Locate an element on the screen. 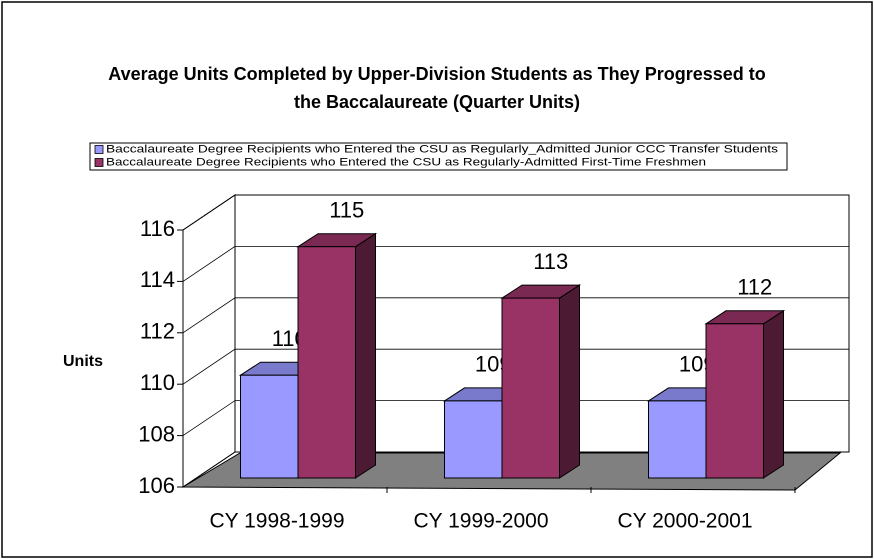 The height and width of the screenshot is (559, 874). y-tick-label: 114 is located at coordinates (157, 279).